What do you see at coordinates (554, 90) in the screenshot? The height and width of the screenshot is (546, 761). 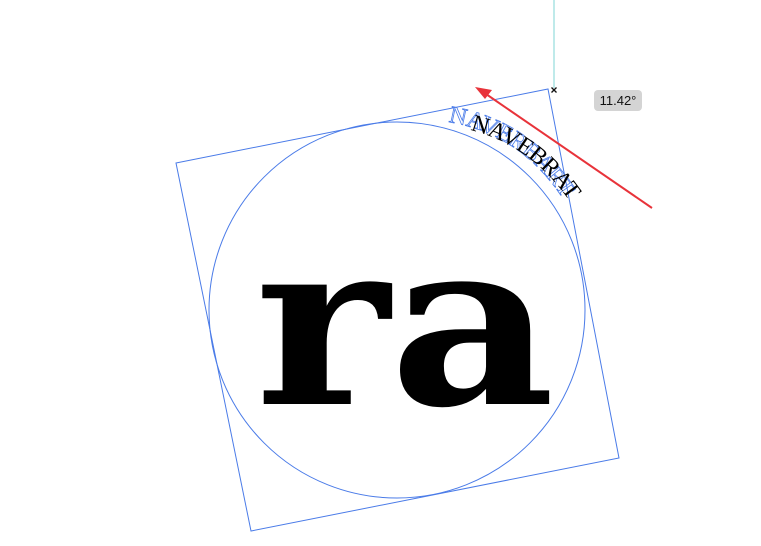 I see `rotate-handle-icon` at bounding box center [554, 90].